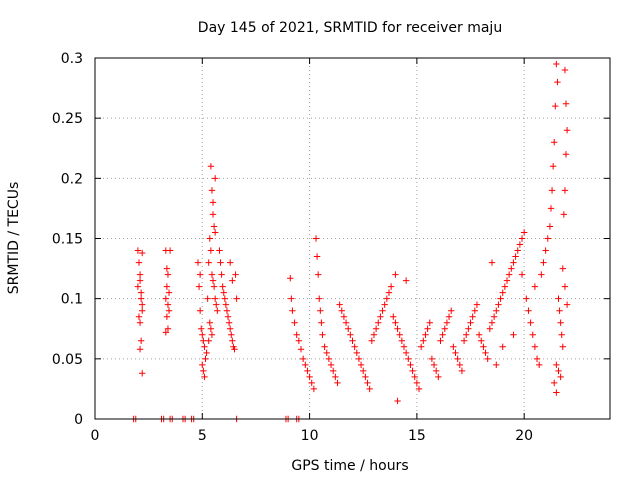  What do you see at coordinates (72, 300) in the screenshot?
I see `y-tick-label: 0.1` at bounding box center [72, 300].